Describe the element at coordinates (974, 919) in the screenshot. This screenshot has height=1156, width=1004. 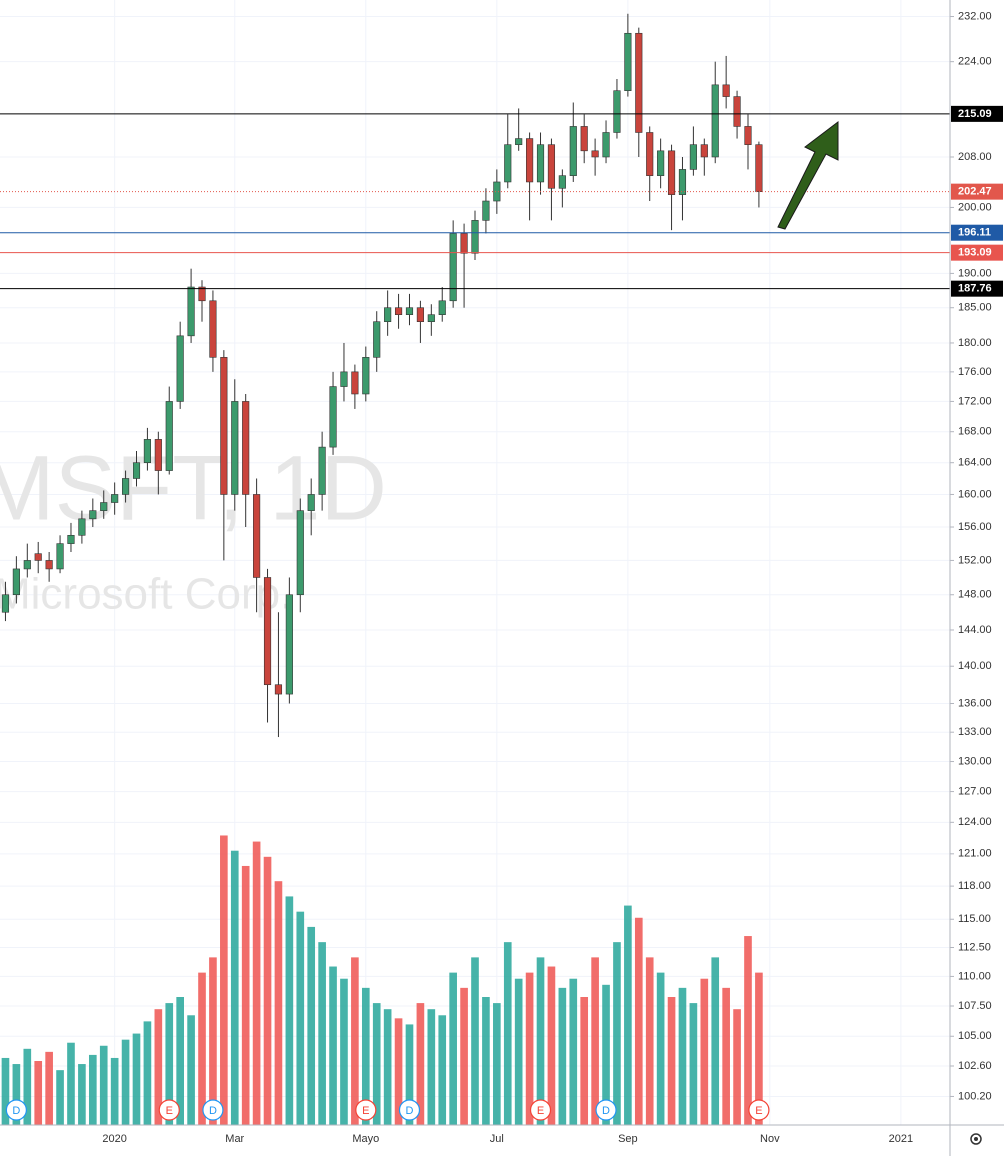
I see `y-tick-label: 115.00` at that location.